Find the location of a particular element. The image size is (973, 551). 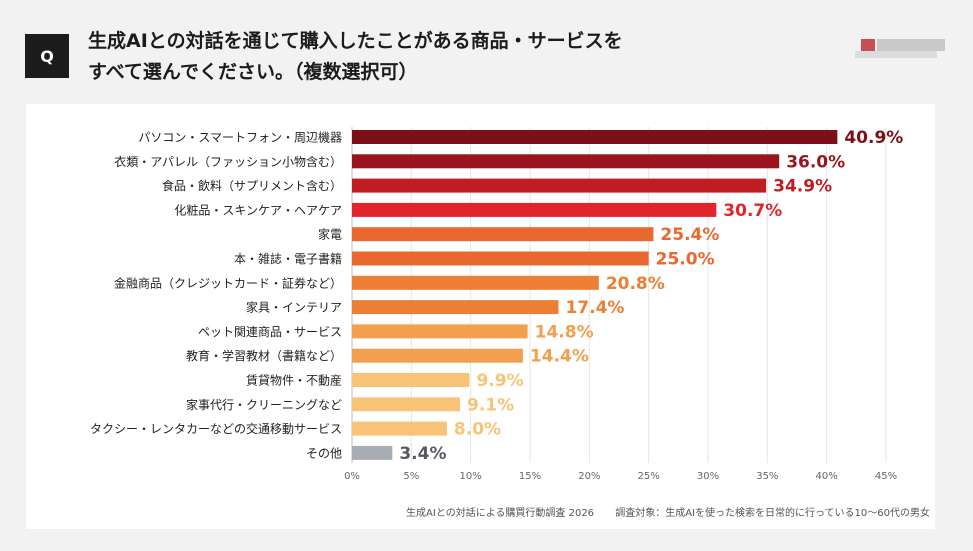

x-tick-label: 5% is located at coordinates (411, 476).